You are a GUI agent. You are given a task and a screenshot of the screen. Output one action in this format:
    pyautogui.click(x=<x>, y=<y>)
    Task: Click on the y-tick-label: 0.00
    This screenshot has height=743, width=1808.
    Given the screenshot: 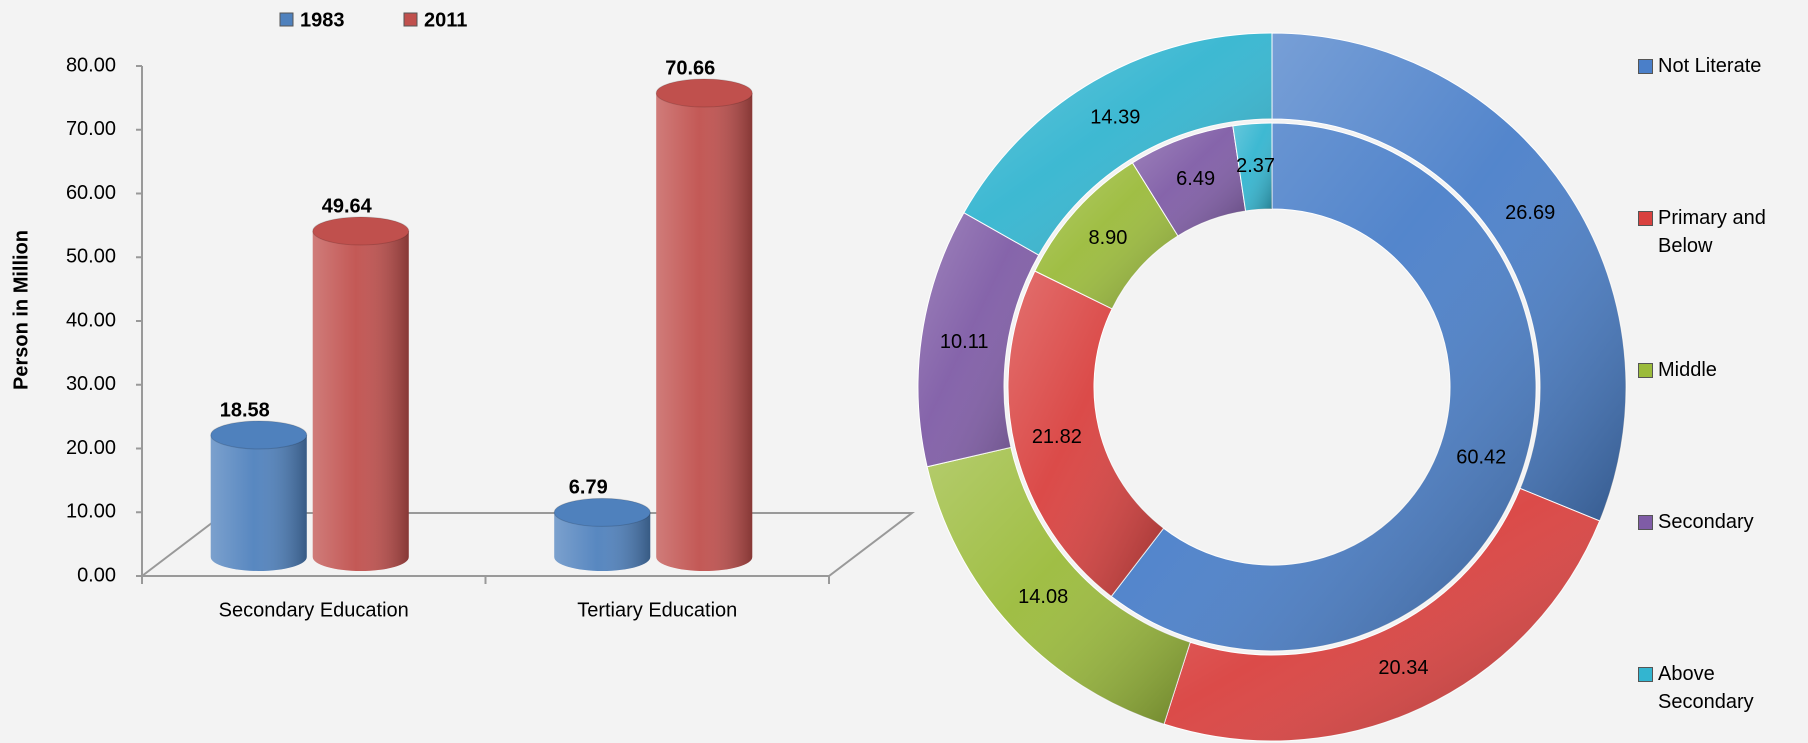 What is the action you would take?
    pyautogui.click(x=96, y=575)
    